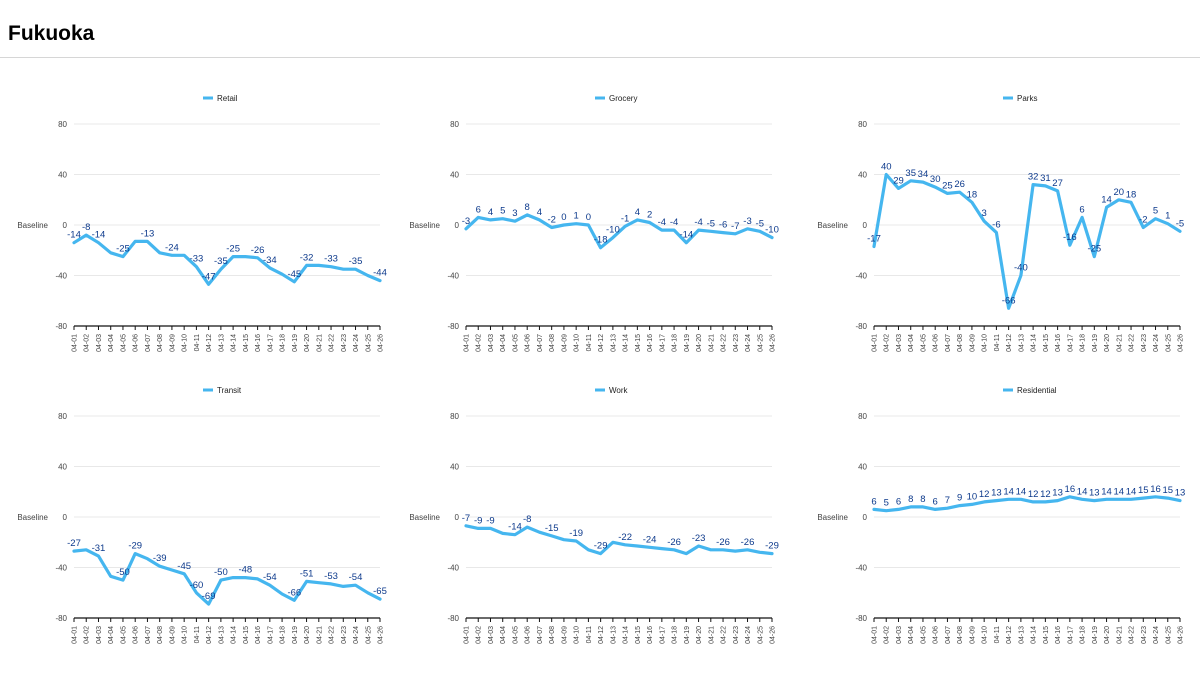 The height and width of the screenshot is (675, 1200). What do you see at coordinates (1070, 237) in the screenshot?
I see `data-label: -16` at bounding box center [1070, 237].